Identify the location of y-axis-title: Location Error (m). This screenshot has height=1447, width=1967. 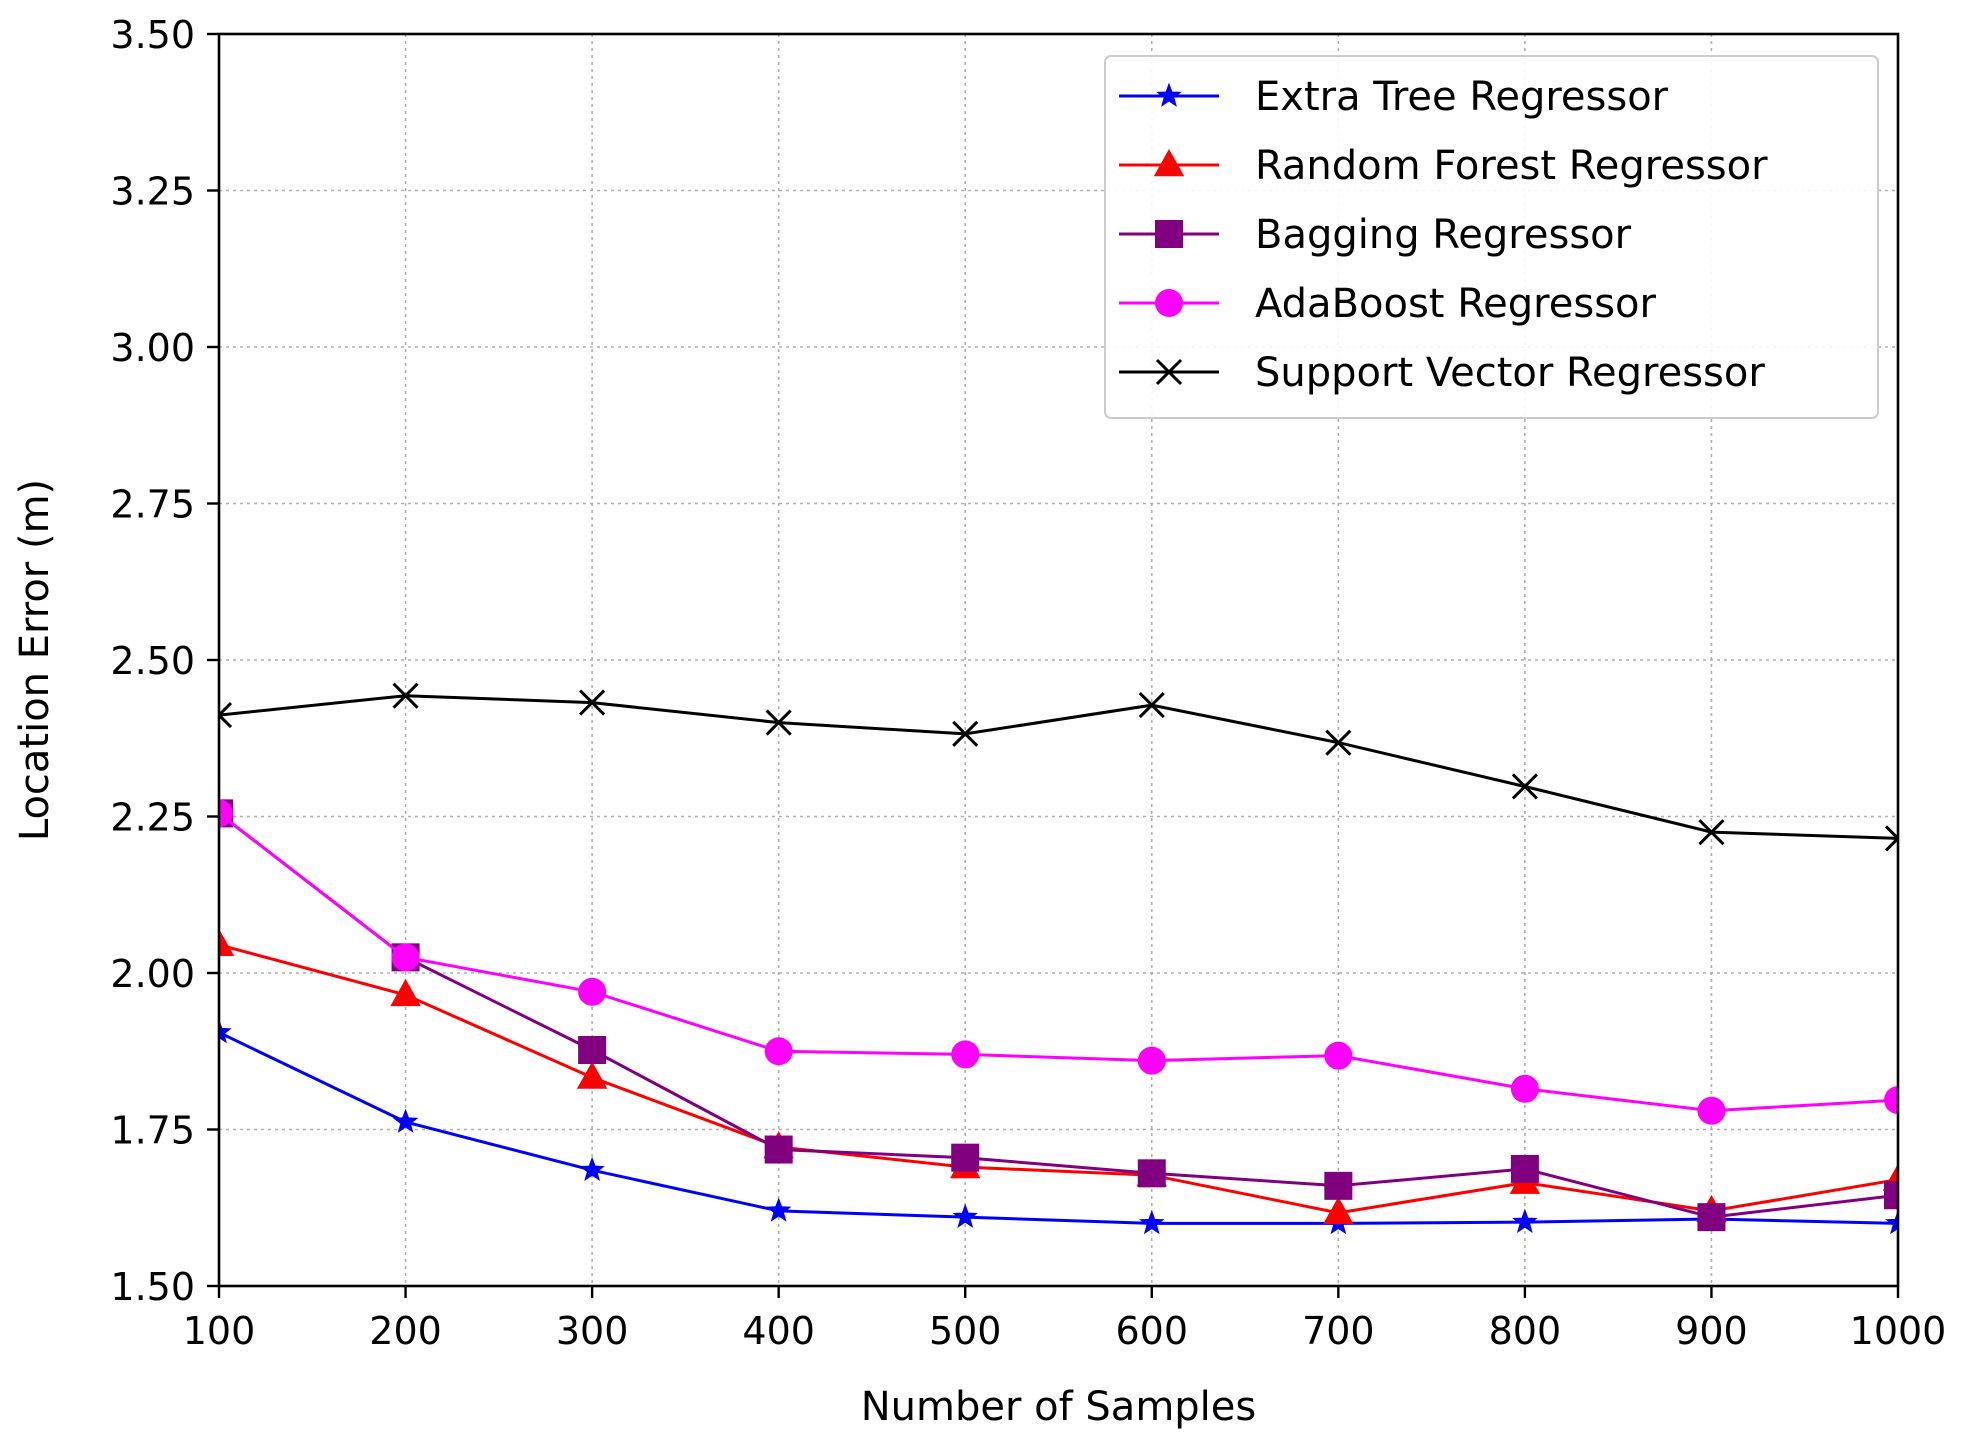
(35, 660).